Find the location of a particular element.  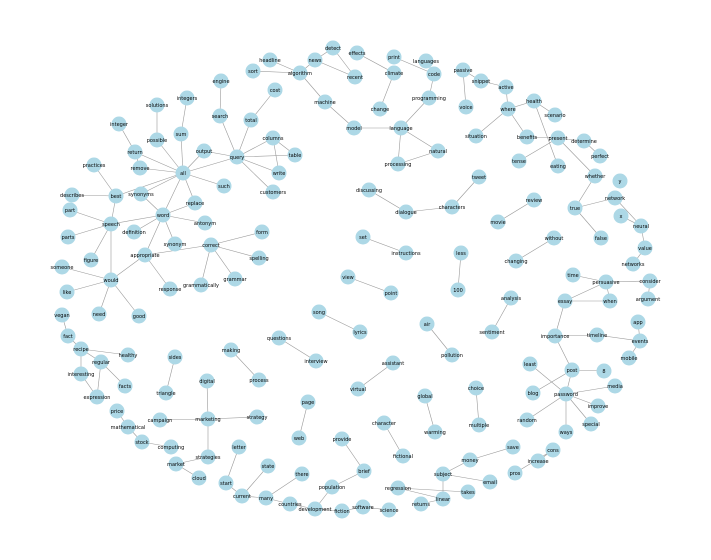

node-label: write is located at coordinates (279, 174).